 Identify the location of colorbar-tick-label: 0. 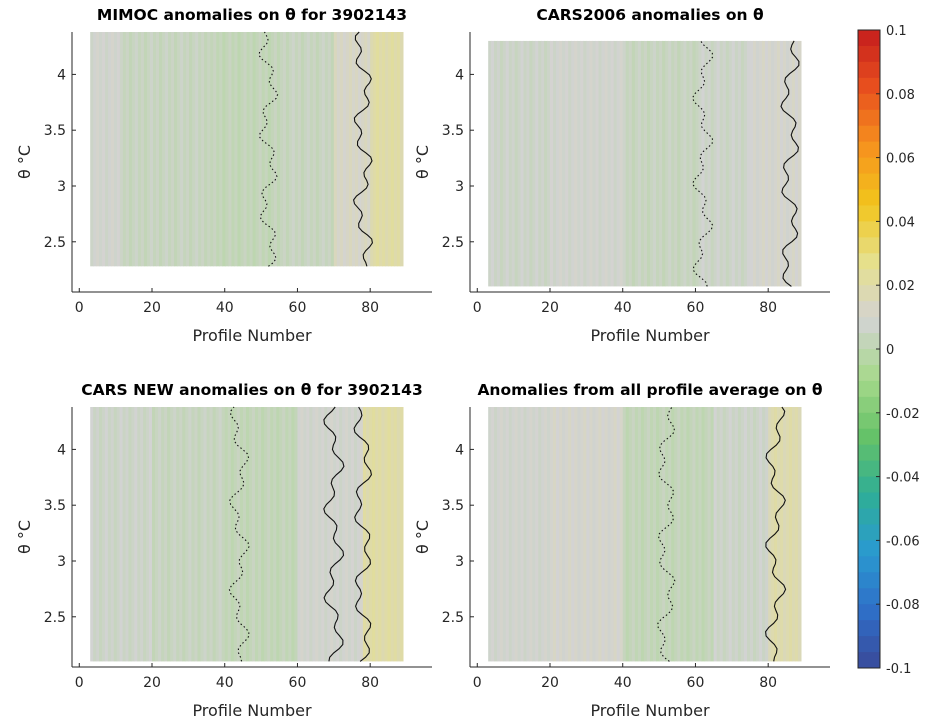
(890, 350).